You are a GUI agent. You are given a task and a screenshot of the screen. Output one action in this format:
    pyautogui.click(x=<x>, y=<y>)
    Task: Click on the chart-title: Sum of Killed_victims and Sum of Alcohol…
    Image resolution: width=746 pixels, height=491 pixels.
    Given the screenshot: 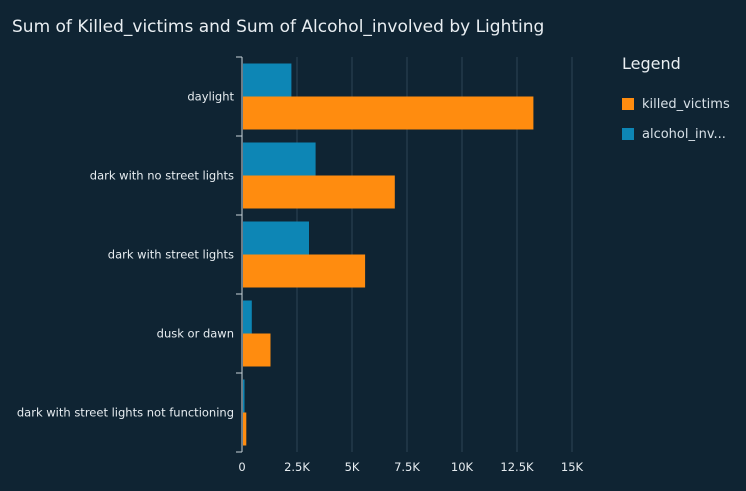 What is the action you would take?
    pyautogui.click(x=278, y=27)
    